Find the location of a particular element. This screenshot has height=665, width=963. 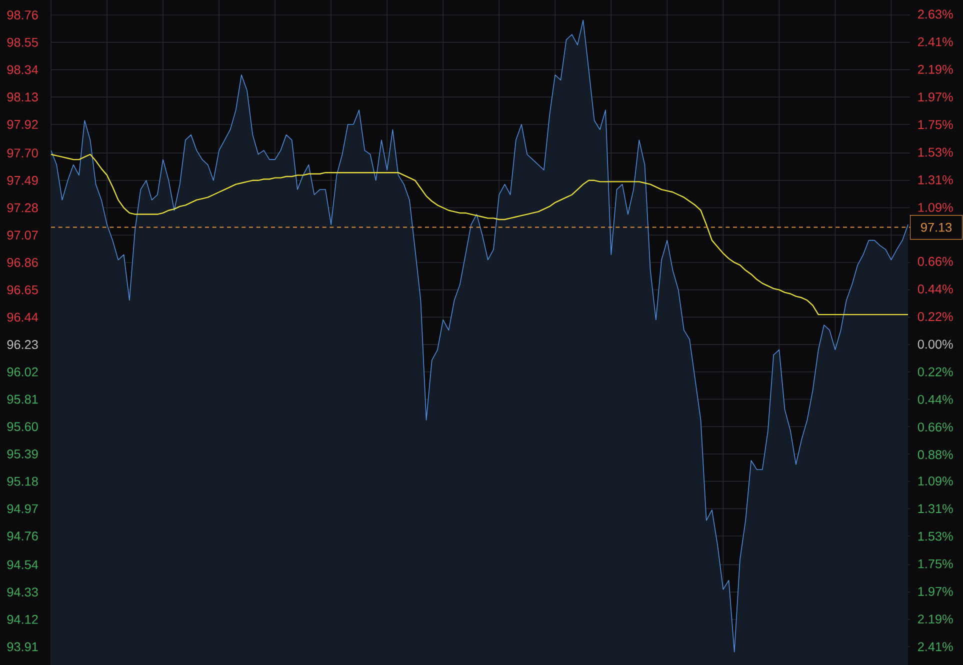

y-tick-label: 95.60 is located at coordinates (22, 427).